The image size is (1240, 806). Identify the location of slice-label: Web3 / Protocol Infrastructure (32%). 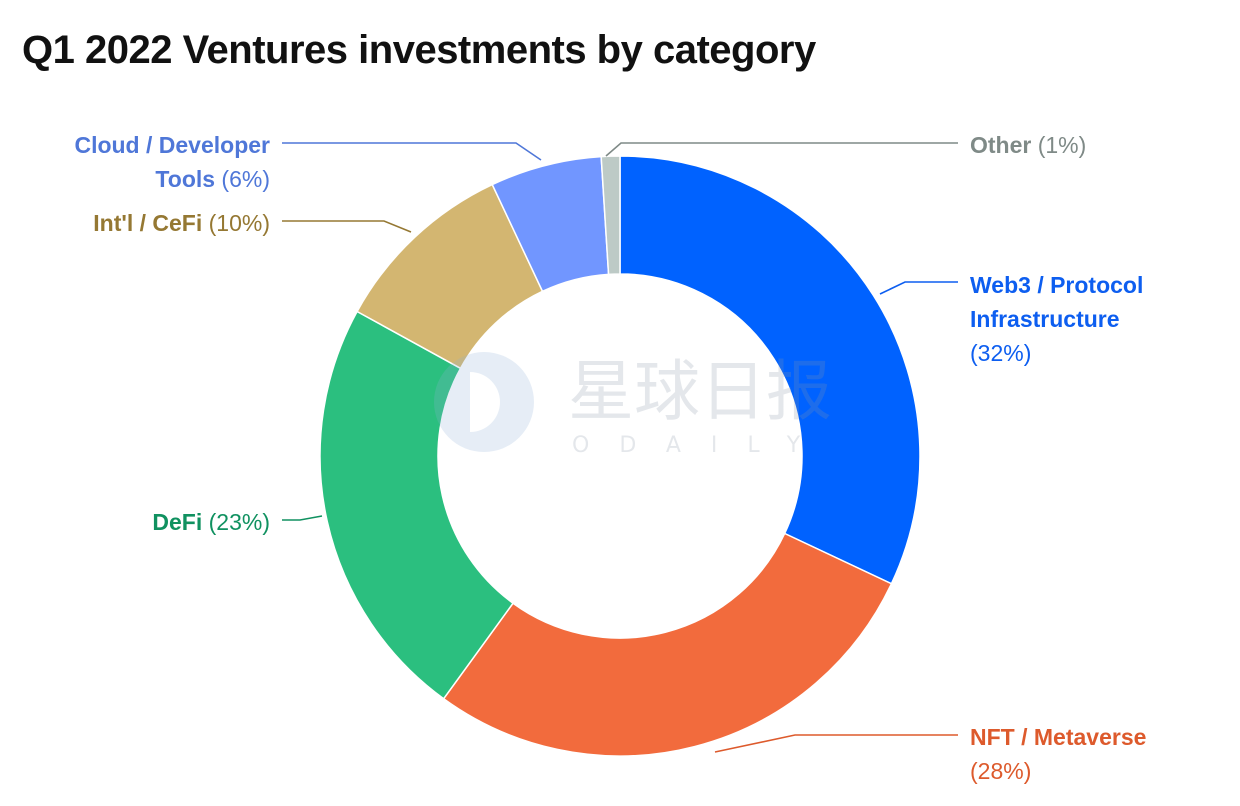
(1056, 319).